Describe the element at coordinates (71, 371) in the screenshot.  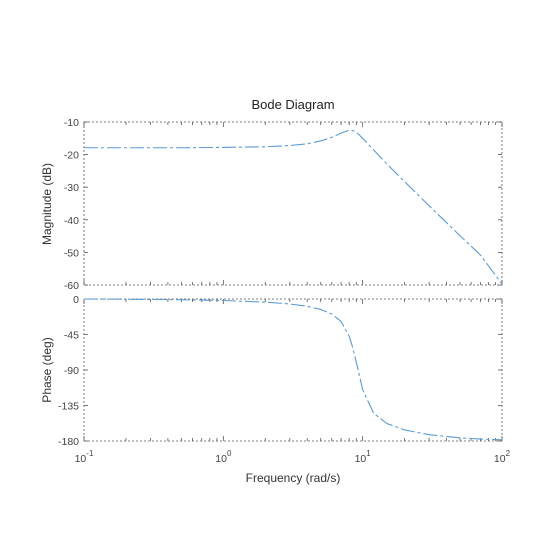
I see `phase-y-tick-label: -90` at that location.